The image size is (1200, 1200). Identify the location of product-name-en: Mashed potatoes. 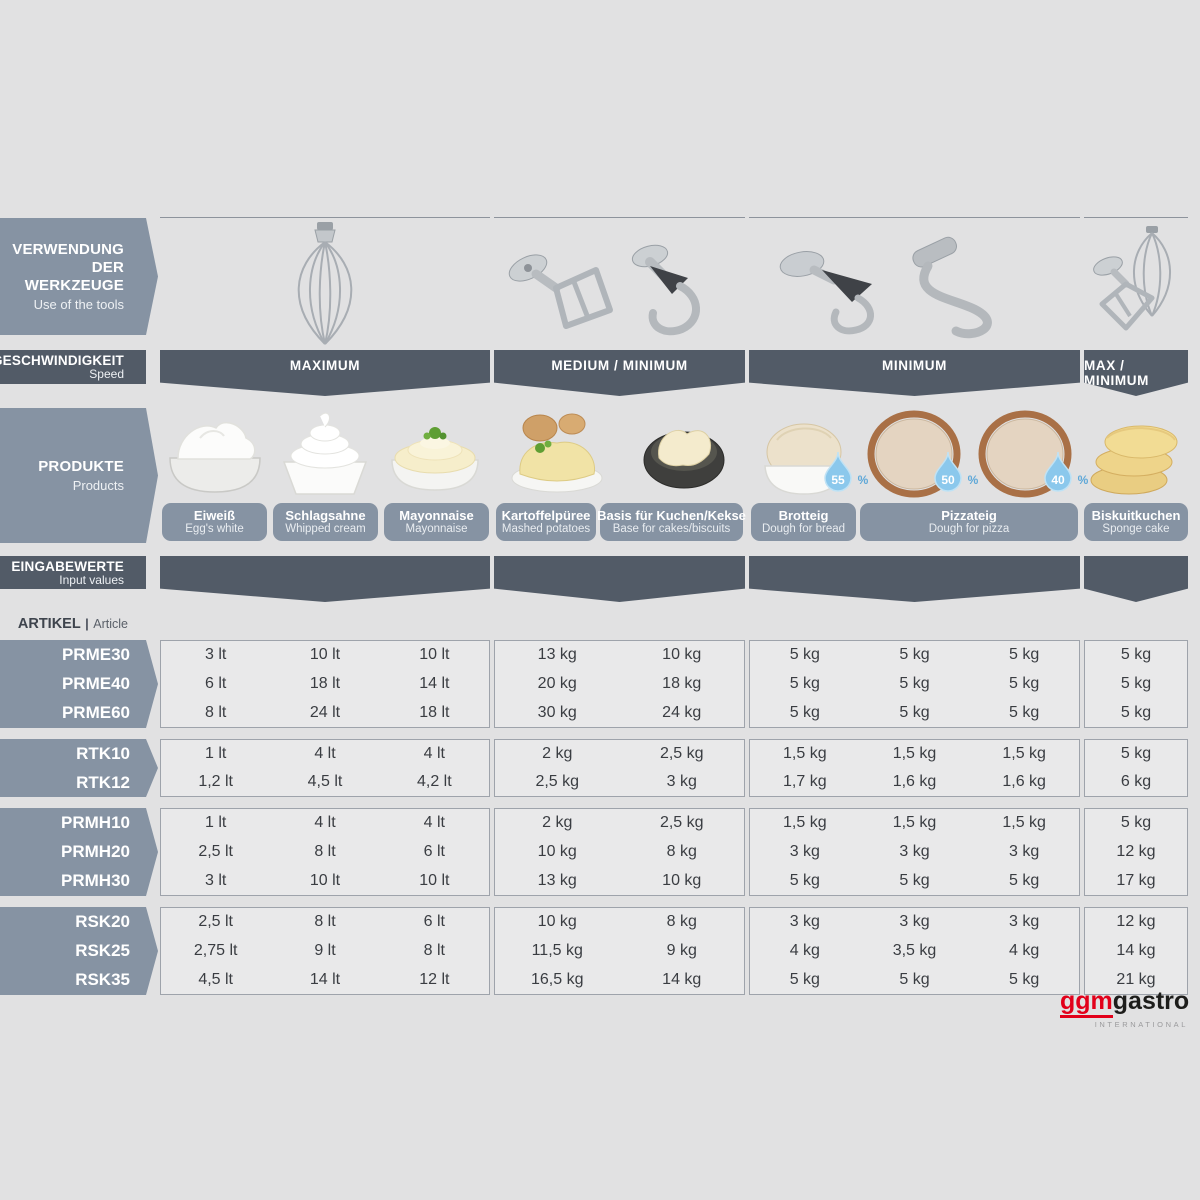
(546, 529).